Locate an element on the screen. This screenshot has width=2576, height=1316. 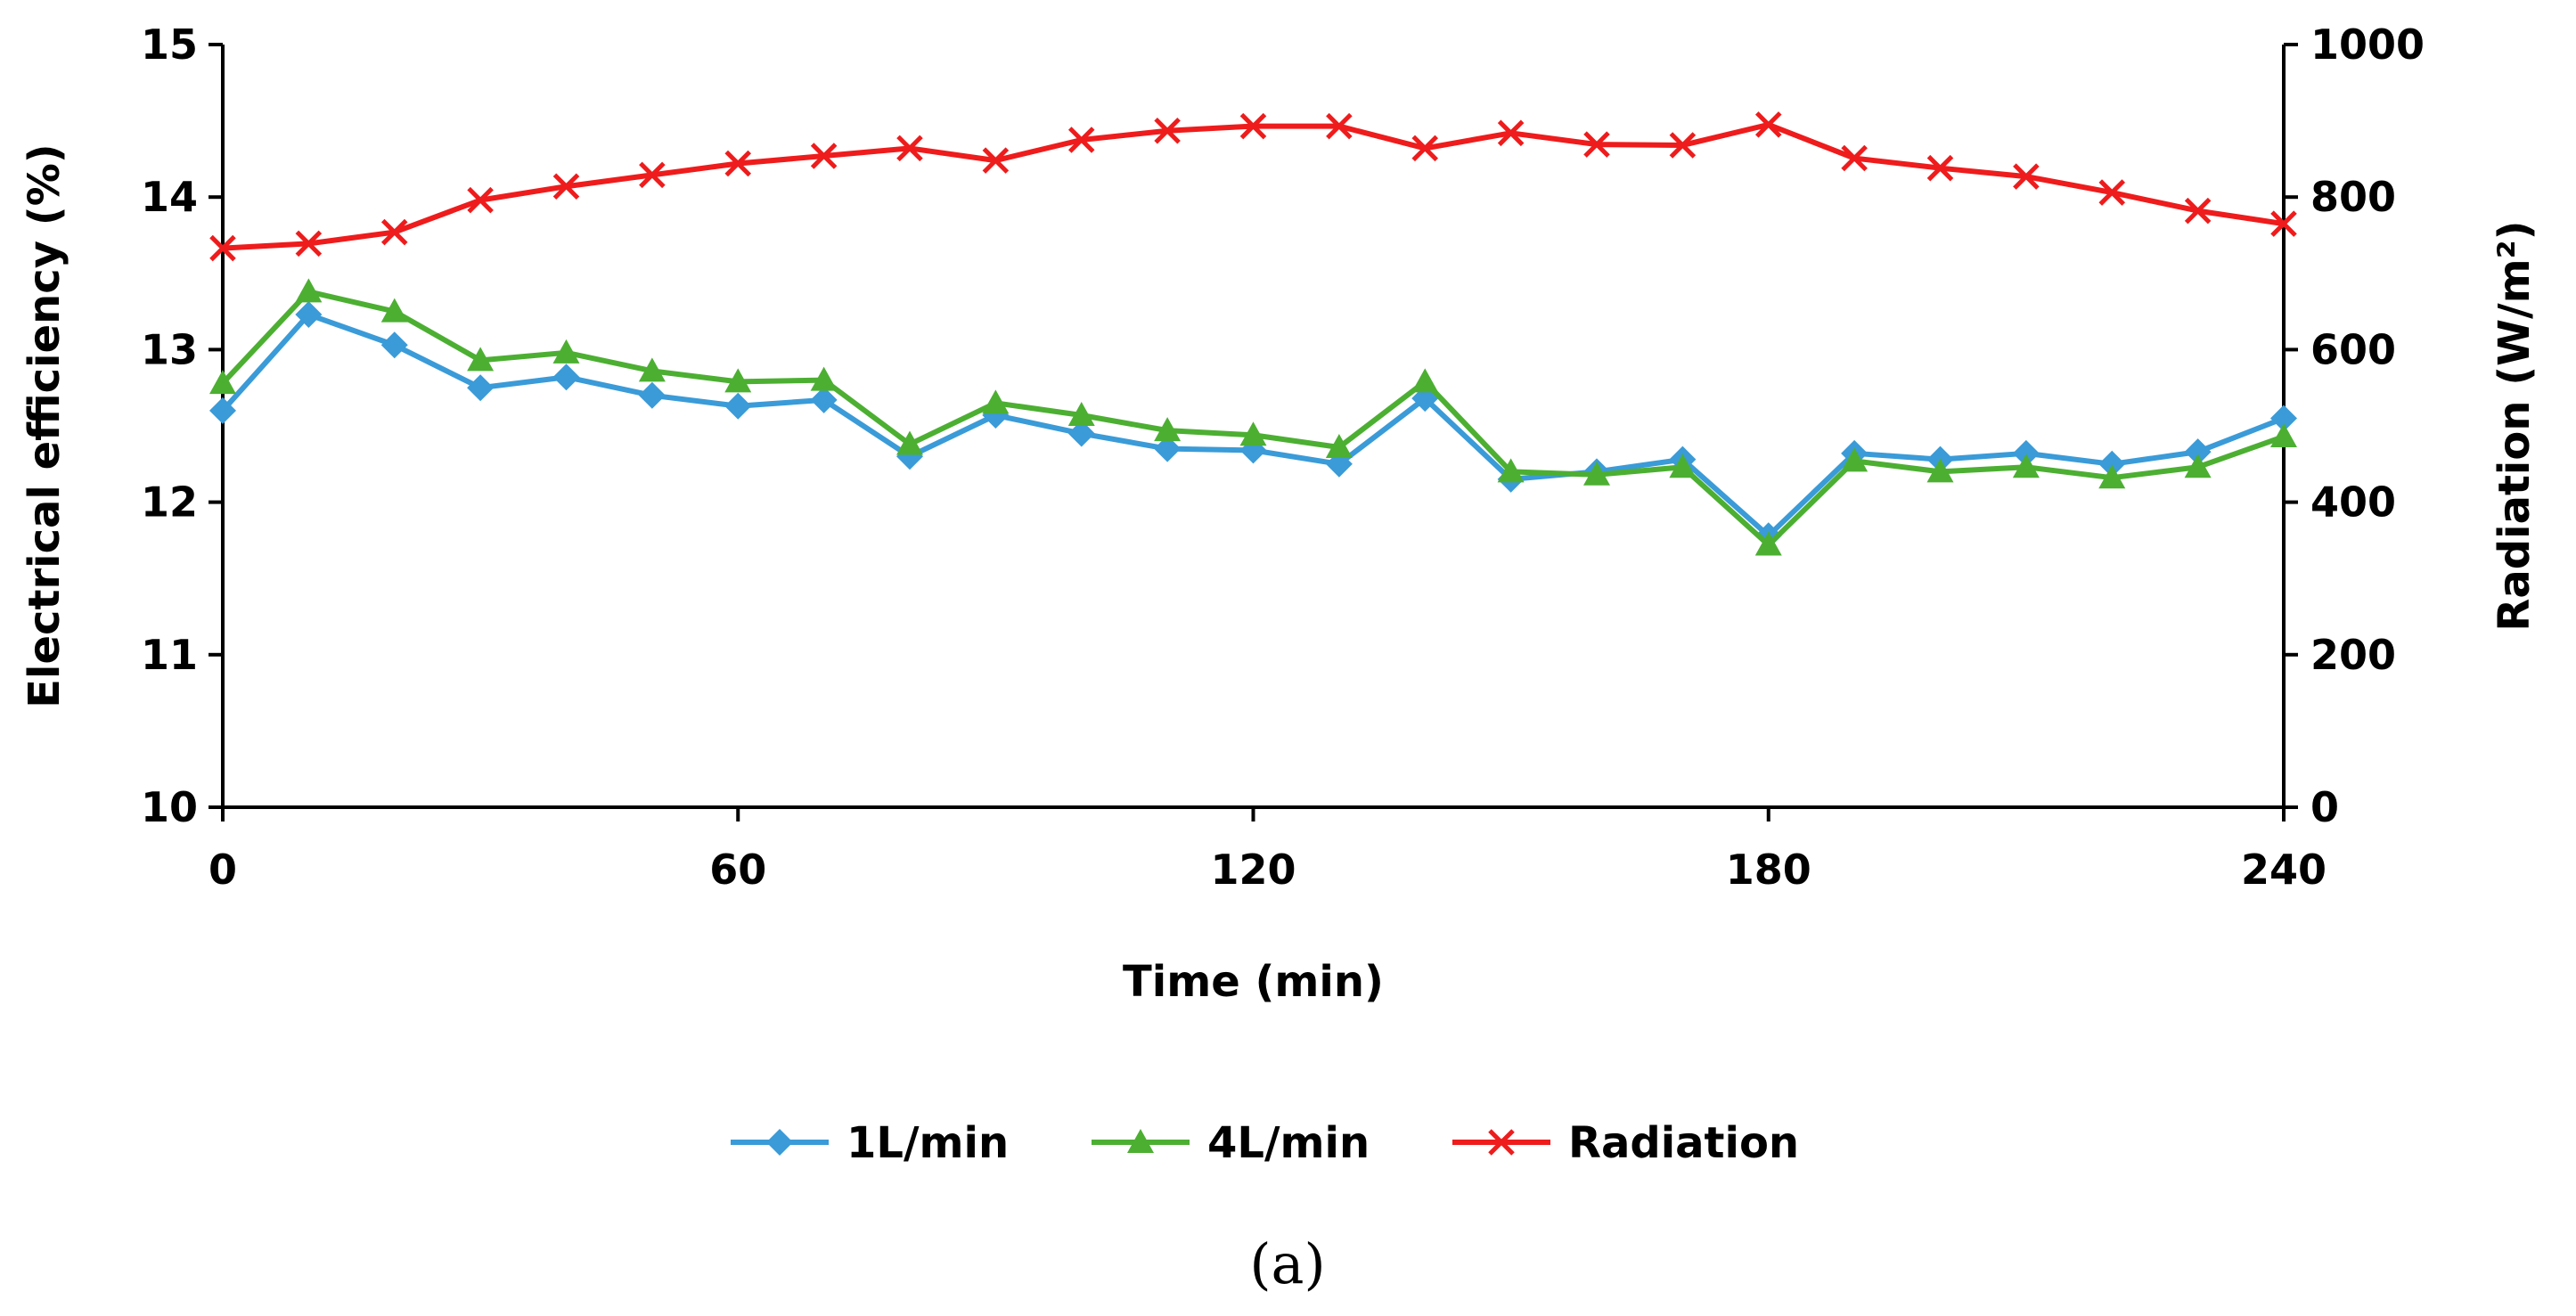
y-tick-label-right: 600 is located at coordinates (2353, 349).